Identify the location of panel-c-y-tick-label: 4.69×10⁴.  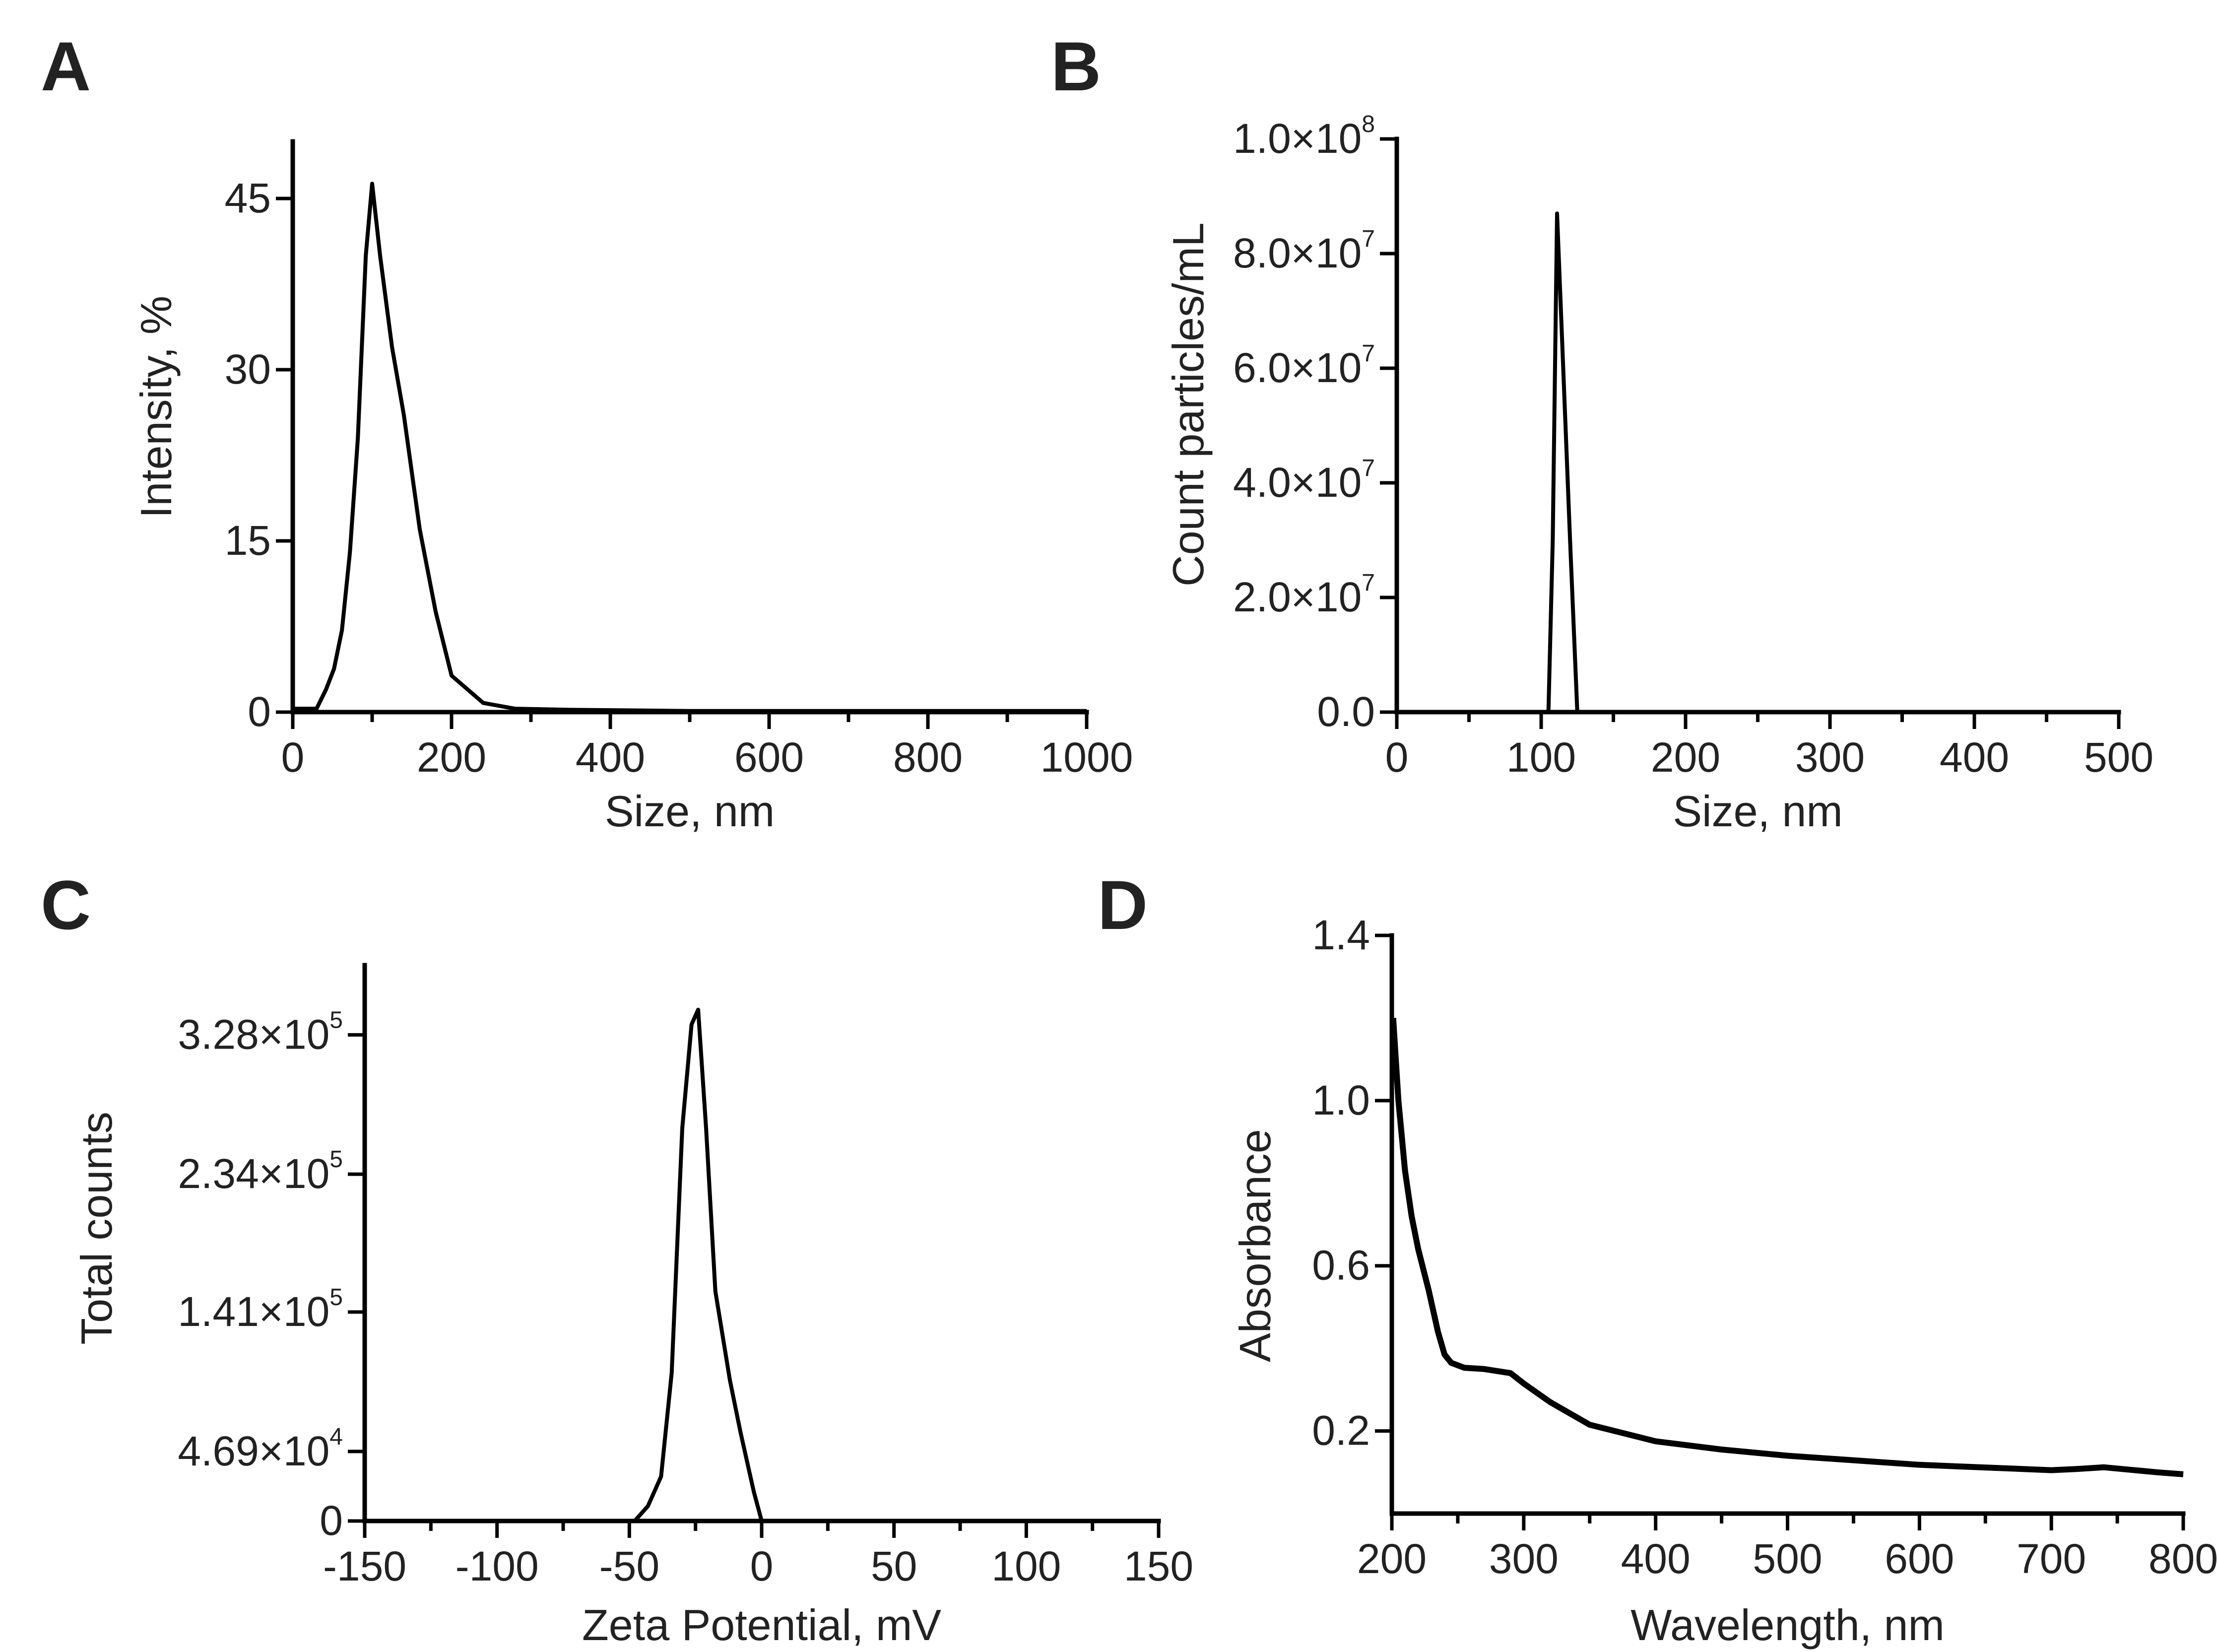
(261, 1449).